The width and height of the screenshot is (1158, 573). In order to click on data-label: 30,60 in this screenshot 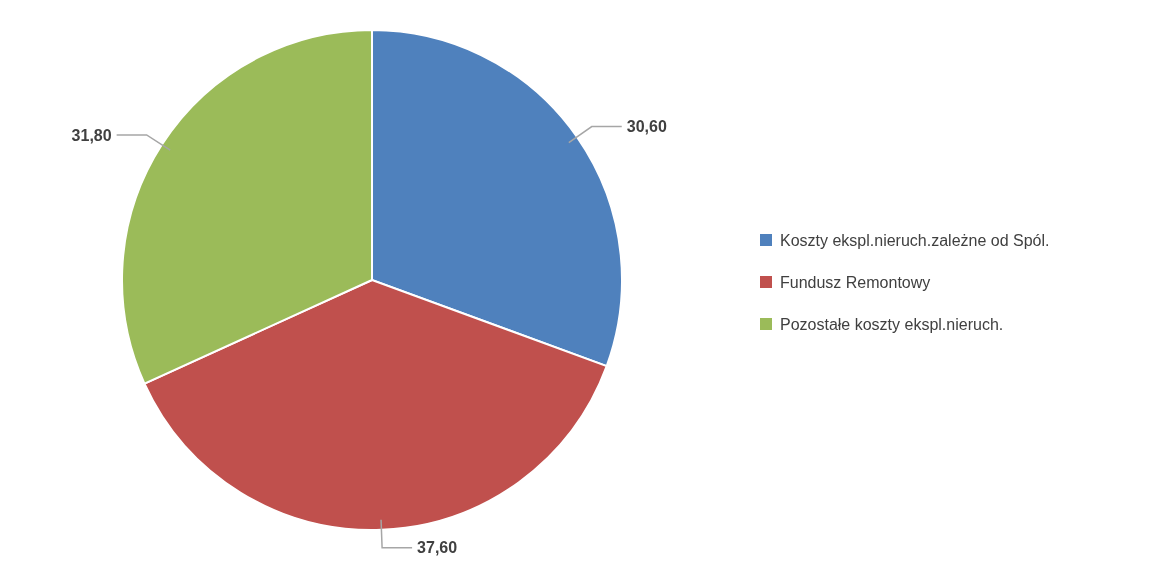, I will do `click(646, 127)`.